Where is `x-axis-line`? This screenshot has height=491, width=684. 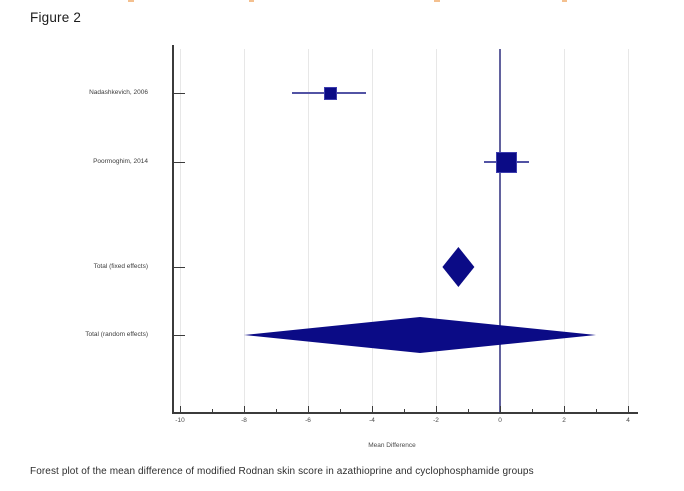
x-axis-line is located at coordinates (405, 413).